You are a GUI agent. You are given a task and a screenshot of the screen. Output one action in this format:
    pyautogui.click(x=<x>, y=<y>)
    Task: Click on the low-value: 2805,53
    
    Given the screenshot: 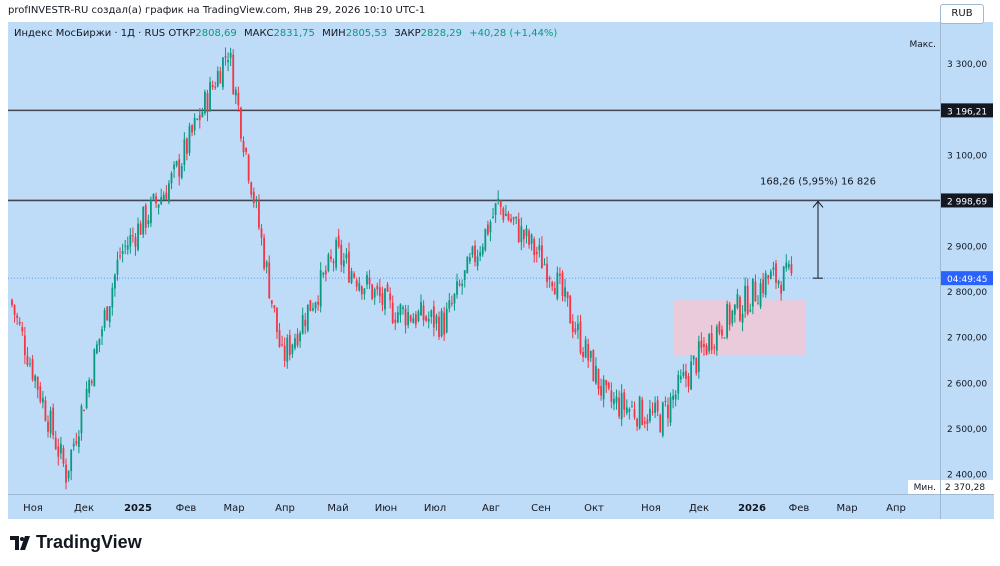 What is the action you would take?
    pyautogui.click(x=366, y=33)
    